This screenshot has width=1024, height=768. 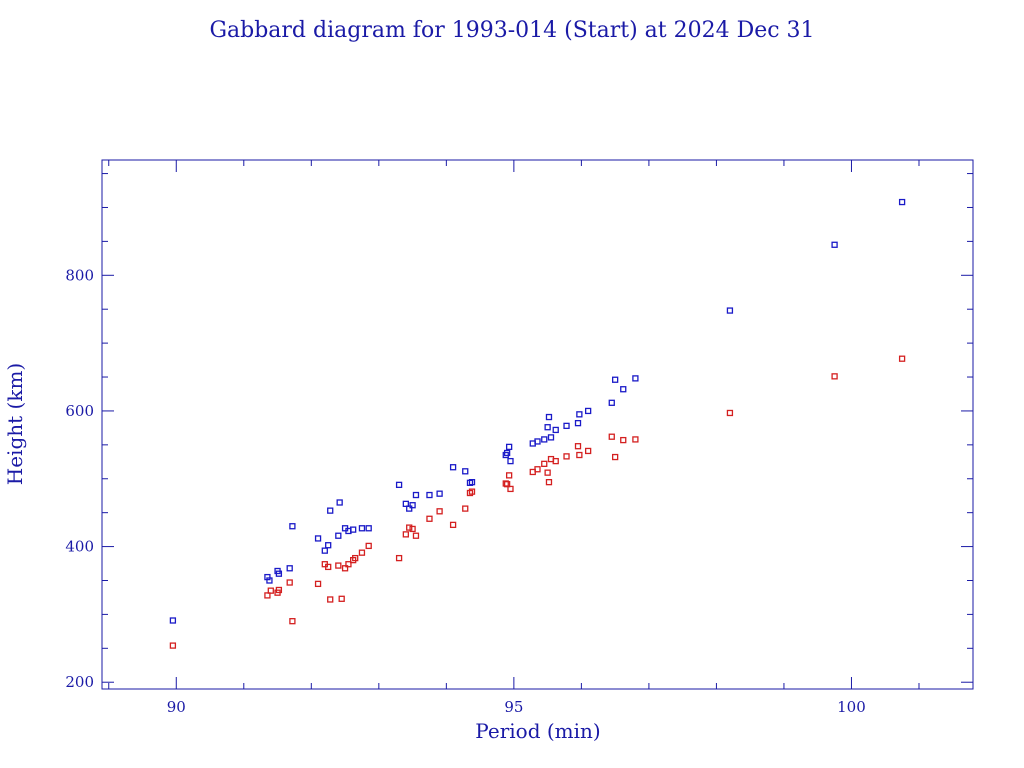 What do you see at coordinates (15, 424) in the screenshot?
I see `y-axis-label: Height (km)` at bounding box center [15, 424].